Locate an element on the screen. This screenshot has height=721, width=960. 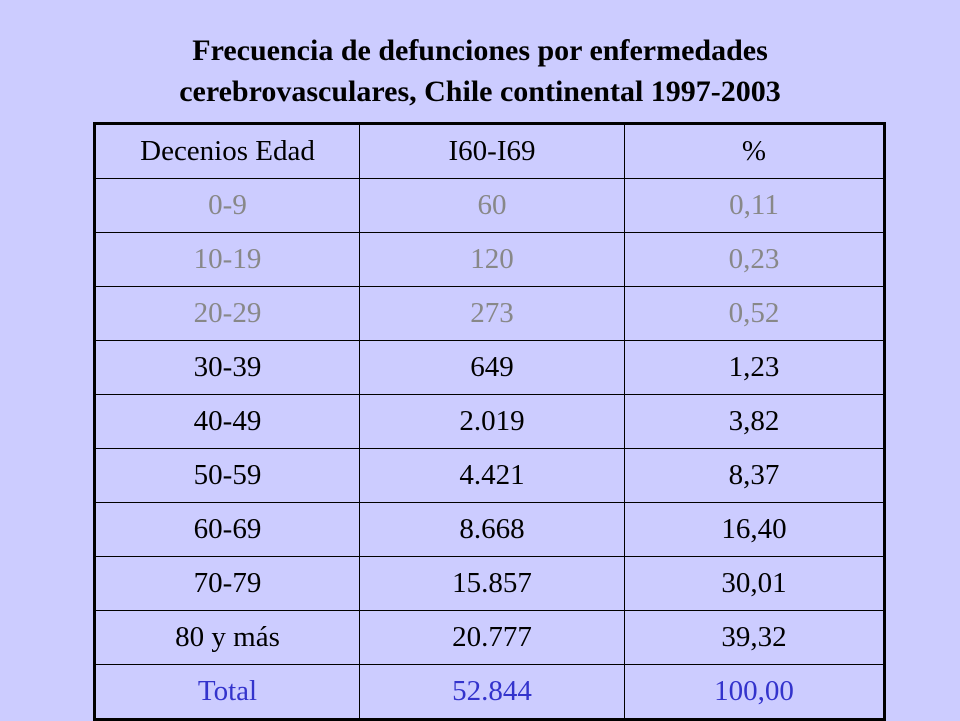
age-cell: 60-69 is located at coordinates (227, 529).